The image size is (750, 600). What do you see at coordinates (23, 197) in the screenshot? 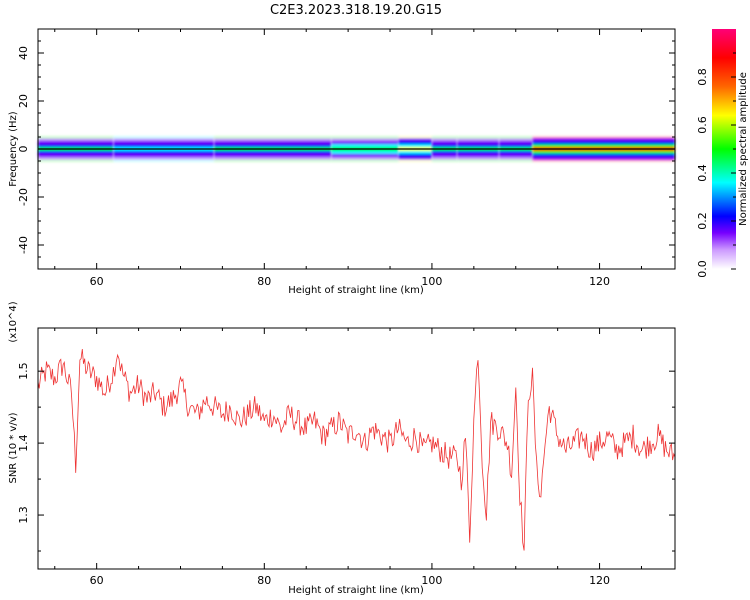
I see `y-tick-label: -20` at bounding box center [23, 197].